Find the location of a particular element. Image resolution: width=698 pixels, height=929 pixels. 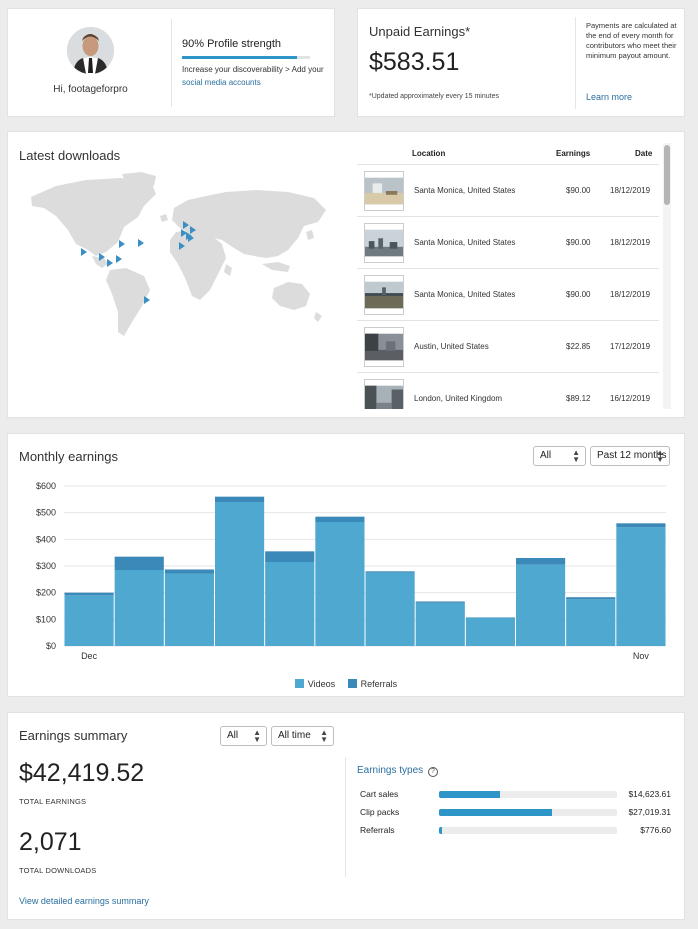

earnings-type-row: Referrals $776.60 is located at coordinates (516, 832).